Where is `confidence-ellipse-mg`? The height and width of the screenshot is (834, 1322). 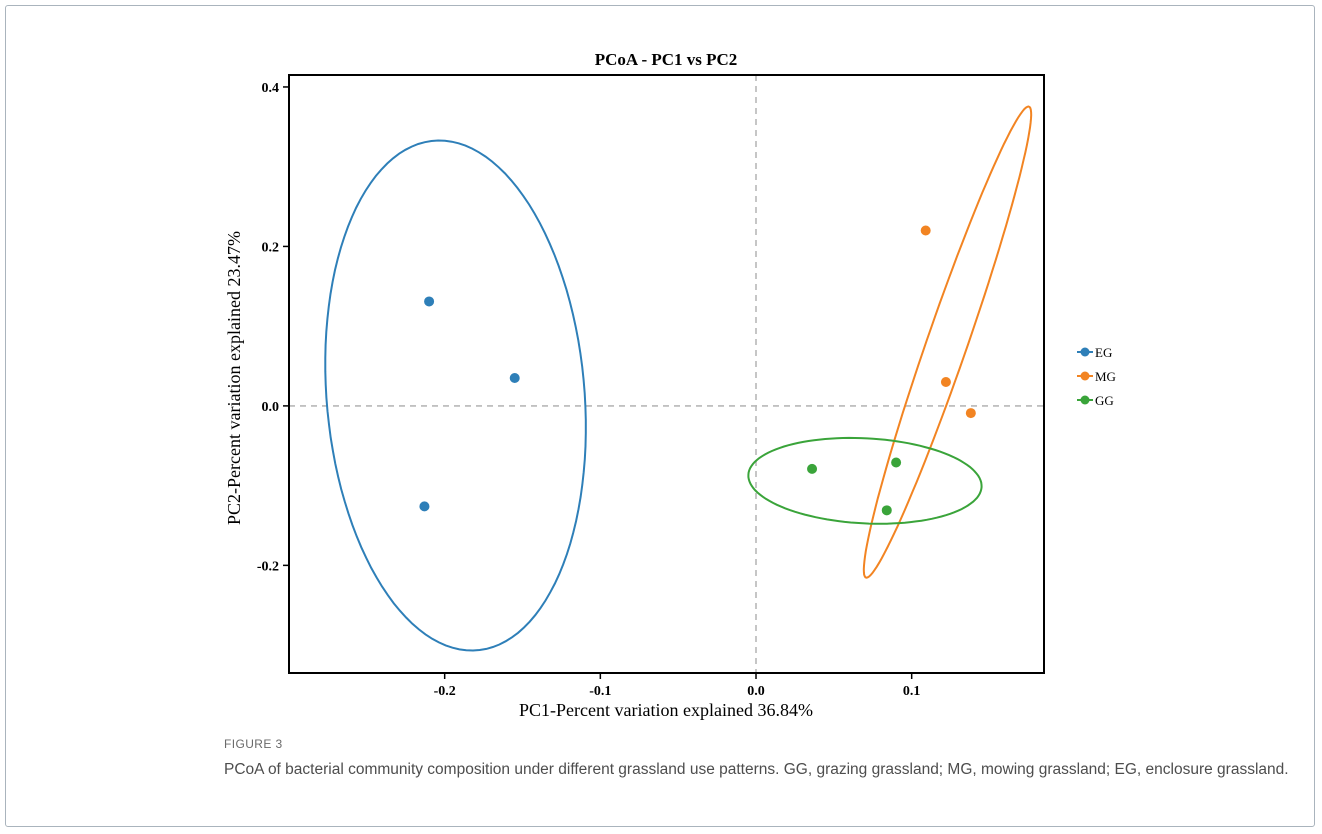
confidence-ellipse-mg is located at coordinates (947, 342).